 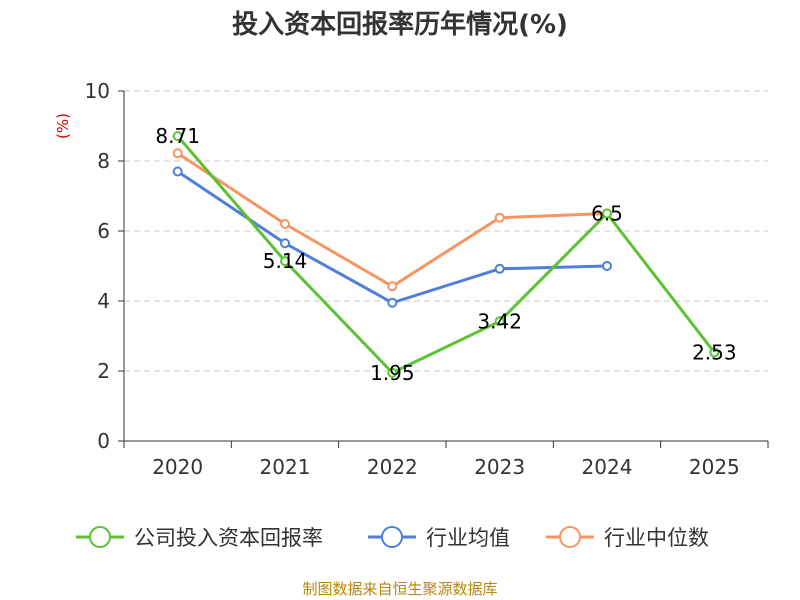 I want to click on legend-item: 行业中位数, so click(x=627, y=538).